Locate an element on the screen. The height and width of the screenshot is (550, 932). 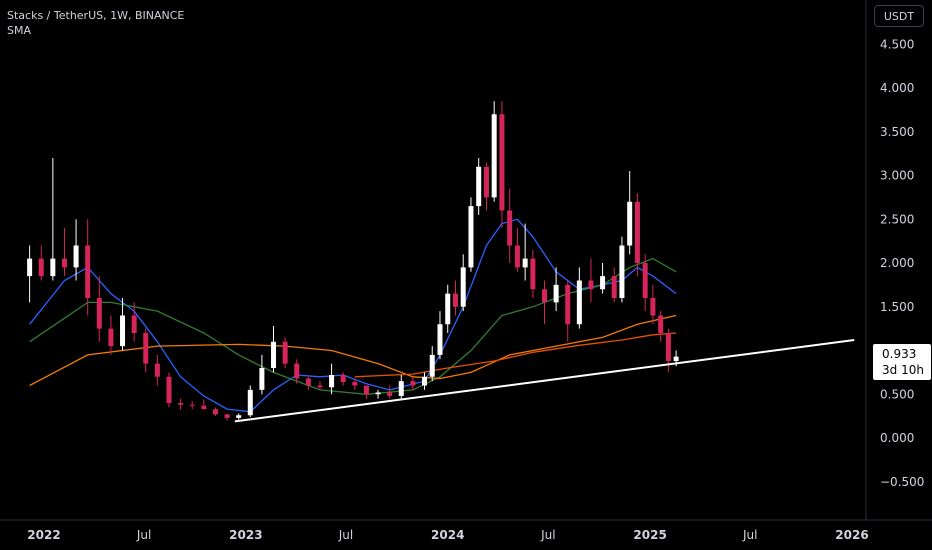
y-tick-label: 1.500 is located at coordinates (897, 307).